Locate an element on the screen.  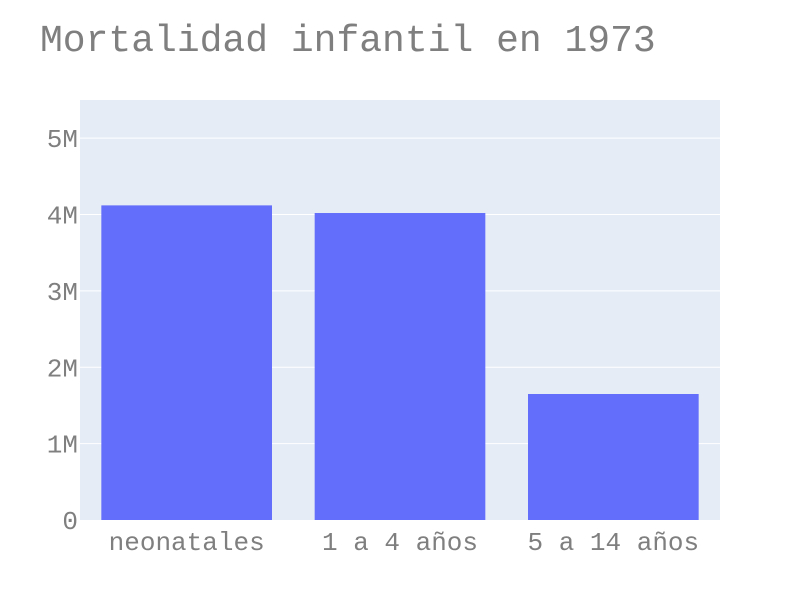
y-tick-label: 3M is located at coordinates (62, 293).